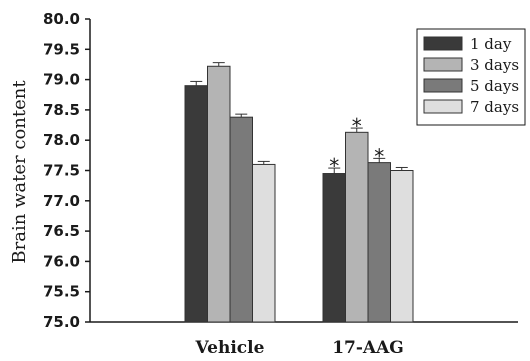 The width and height of the screenshot is (530, 361). I want to click on legend-label: 5 days, so click(494, 86).